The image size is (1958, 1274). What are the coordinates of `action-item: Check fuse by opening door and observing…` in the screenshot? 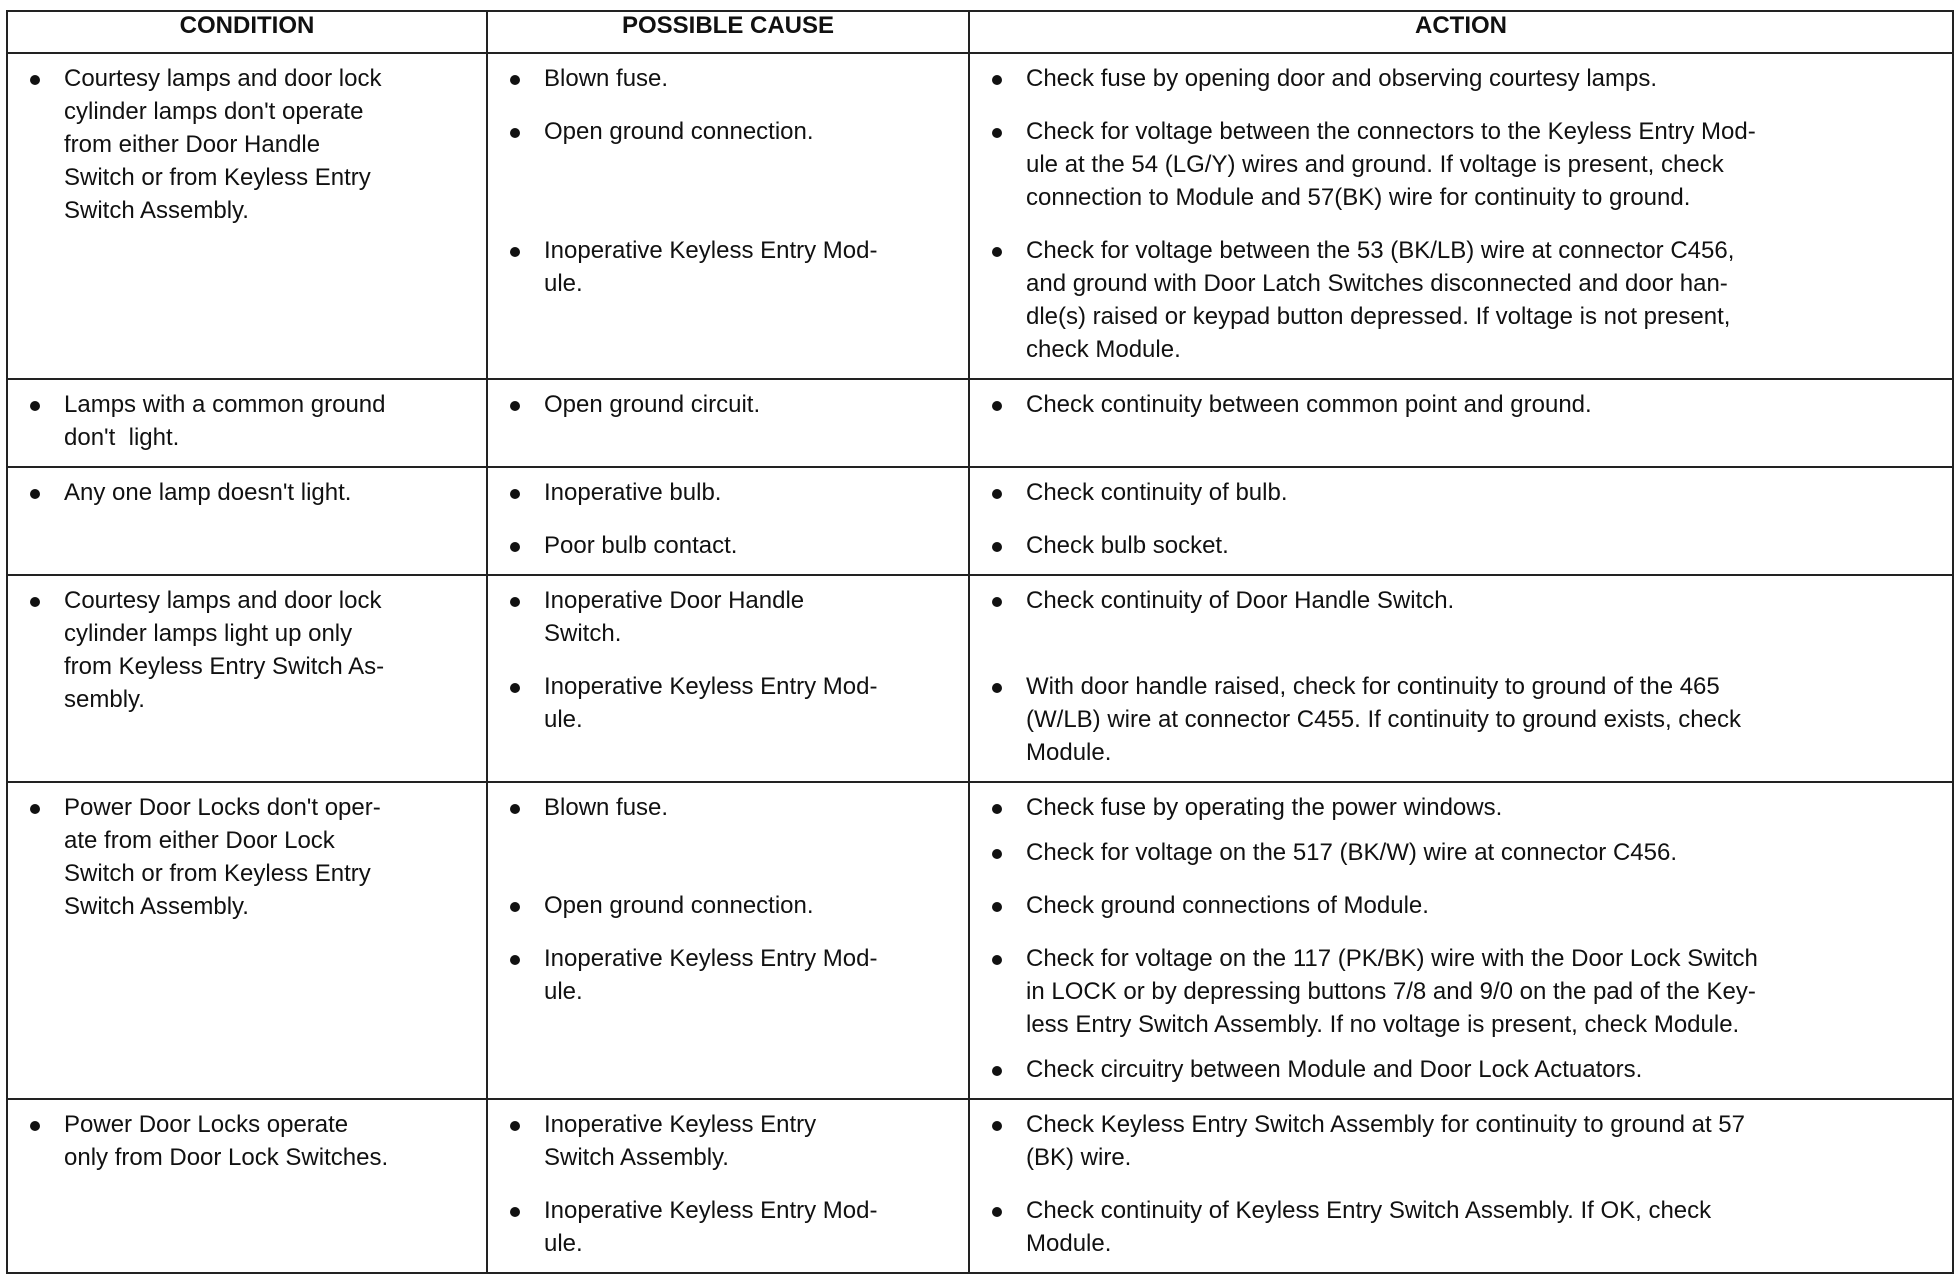 It's located at (1466, 78).